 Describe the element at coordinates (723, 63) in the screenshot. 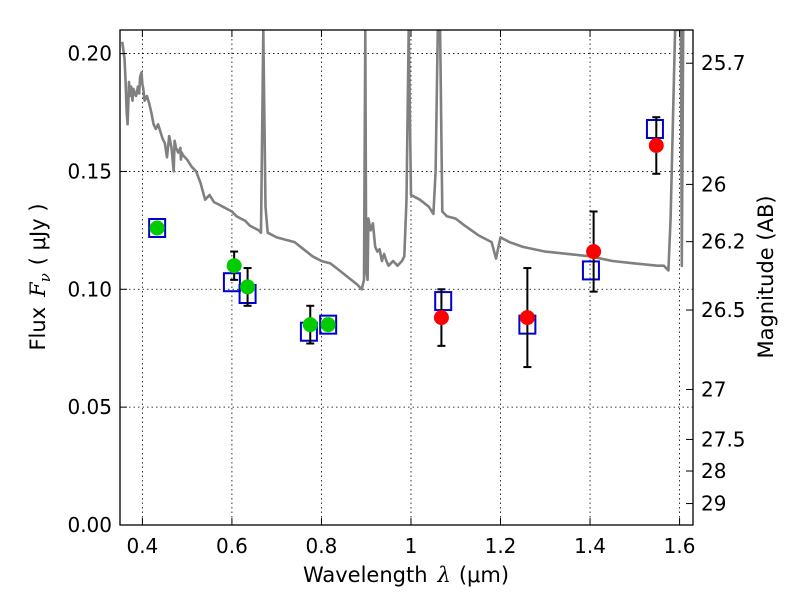

I see `right-tick-label: 25.7` at that location.